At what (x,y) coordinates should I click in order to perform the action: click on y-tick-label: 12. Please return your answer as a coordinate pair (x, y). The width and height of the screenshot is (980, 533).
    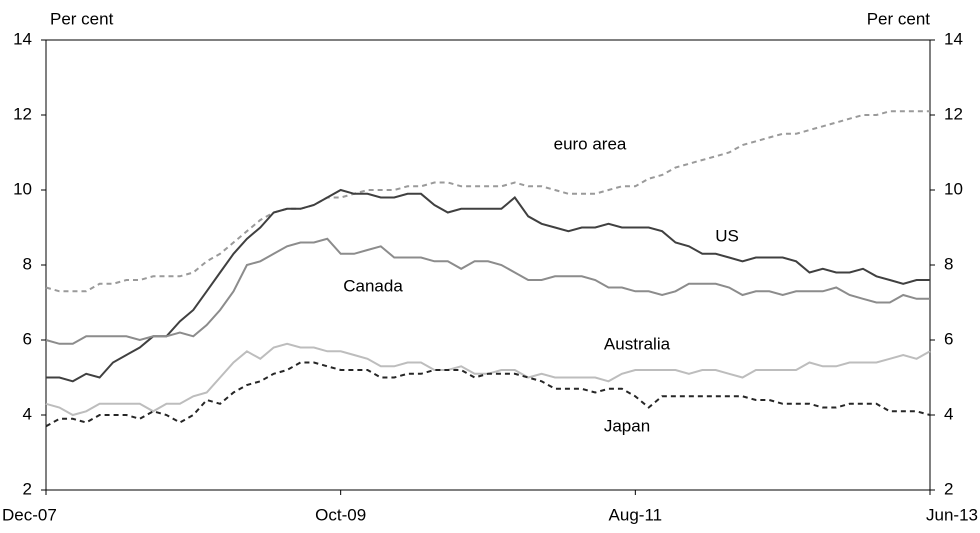
    Looking at the image, I should click on (22, 113).